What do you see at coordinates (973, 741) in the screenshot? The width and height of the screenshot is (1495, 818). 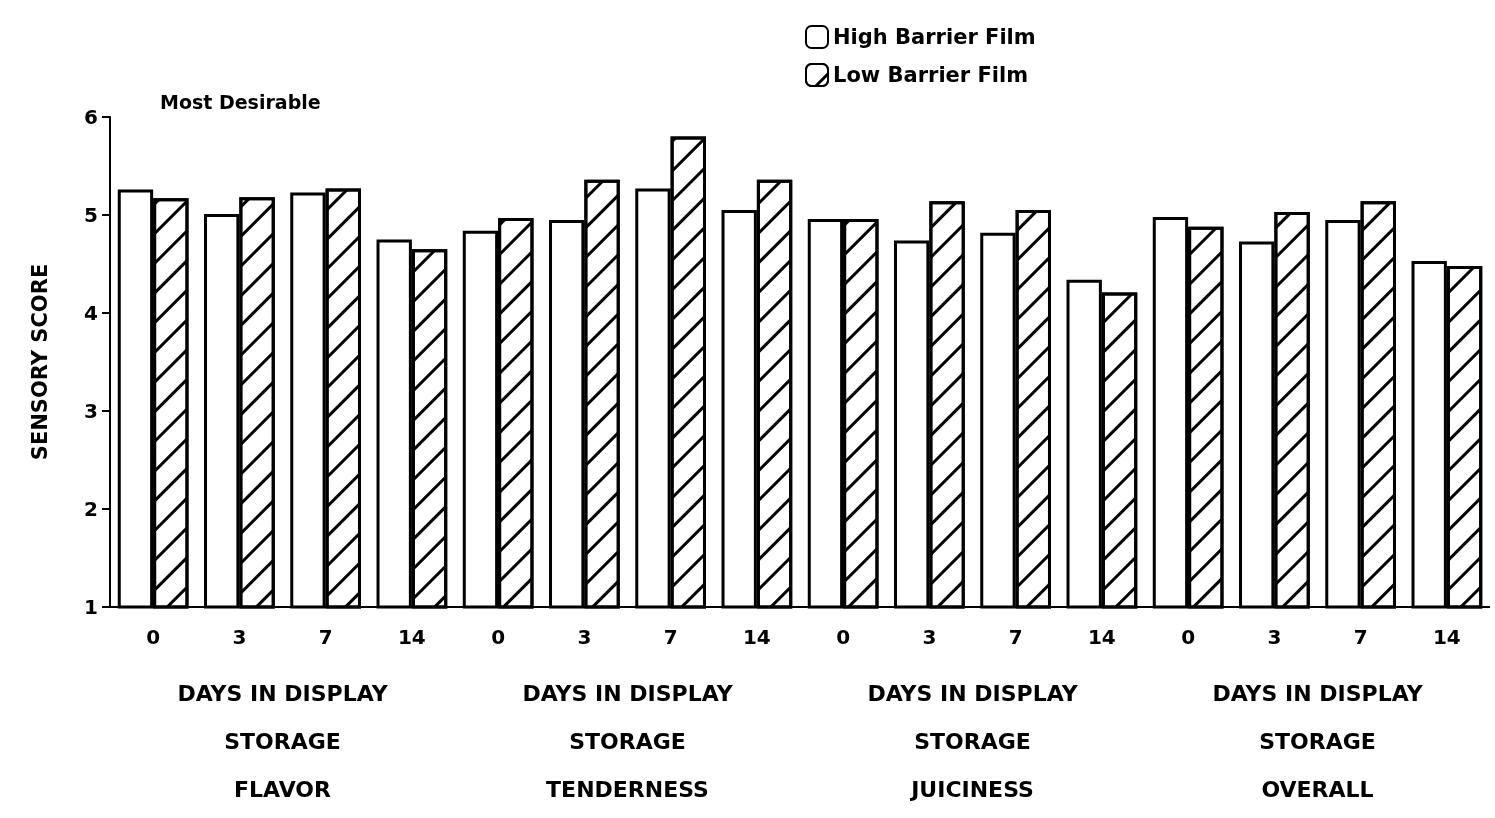 I see `x-axis-title: DAYS IN DISPLAY STORAGE JUICINESS` at bounding box center [973, 741].